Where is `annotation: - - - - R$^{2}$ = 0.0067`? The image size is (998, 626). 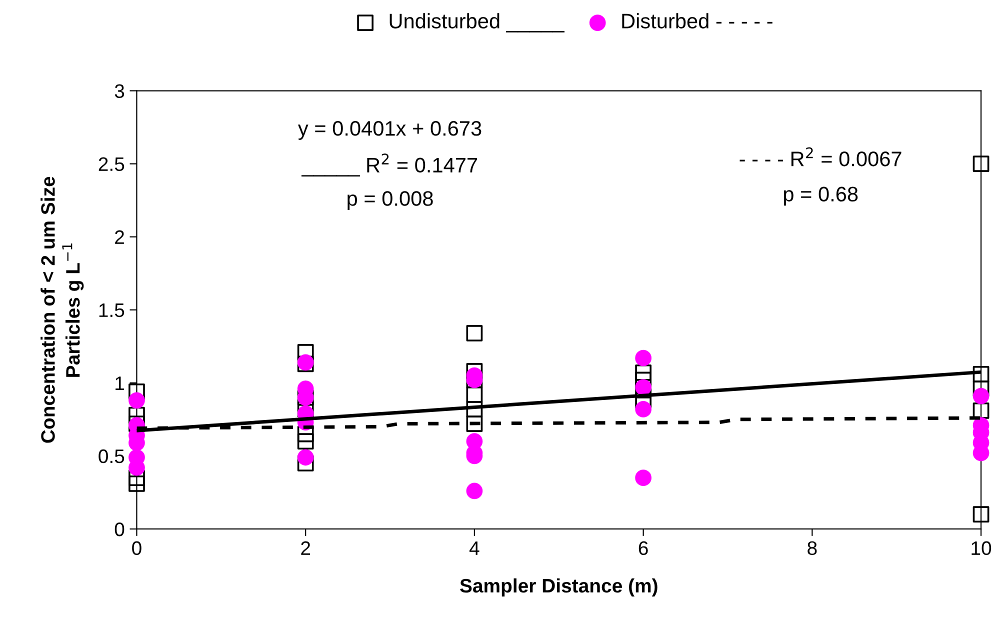 annotation: - - - - R$^{2}$ = 0.0067 is located at coordinates (821, 156).